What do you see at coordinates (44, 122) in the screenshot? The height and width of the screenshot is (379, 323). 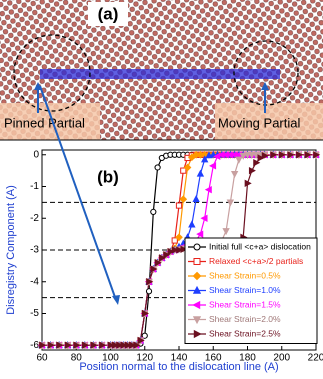 I see `annotation: Pinned Partial` at bounding box center [44, 122].